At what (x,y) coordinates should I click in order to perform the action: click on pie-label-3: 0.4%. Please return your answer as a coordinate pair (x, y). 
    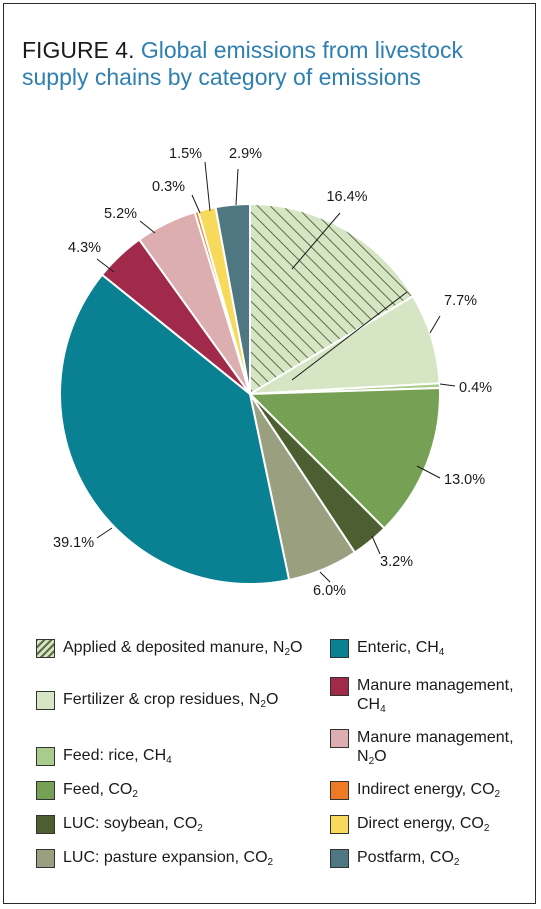
    Looking at the image, I should click on (475, 388).